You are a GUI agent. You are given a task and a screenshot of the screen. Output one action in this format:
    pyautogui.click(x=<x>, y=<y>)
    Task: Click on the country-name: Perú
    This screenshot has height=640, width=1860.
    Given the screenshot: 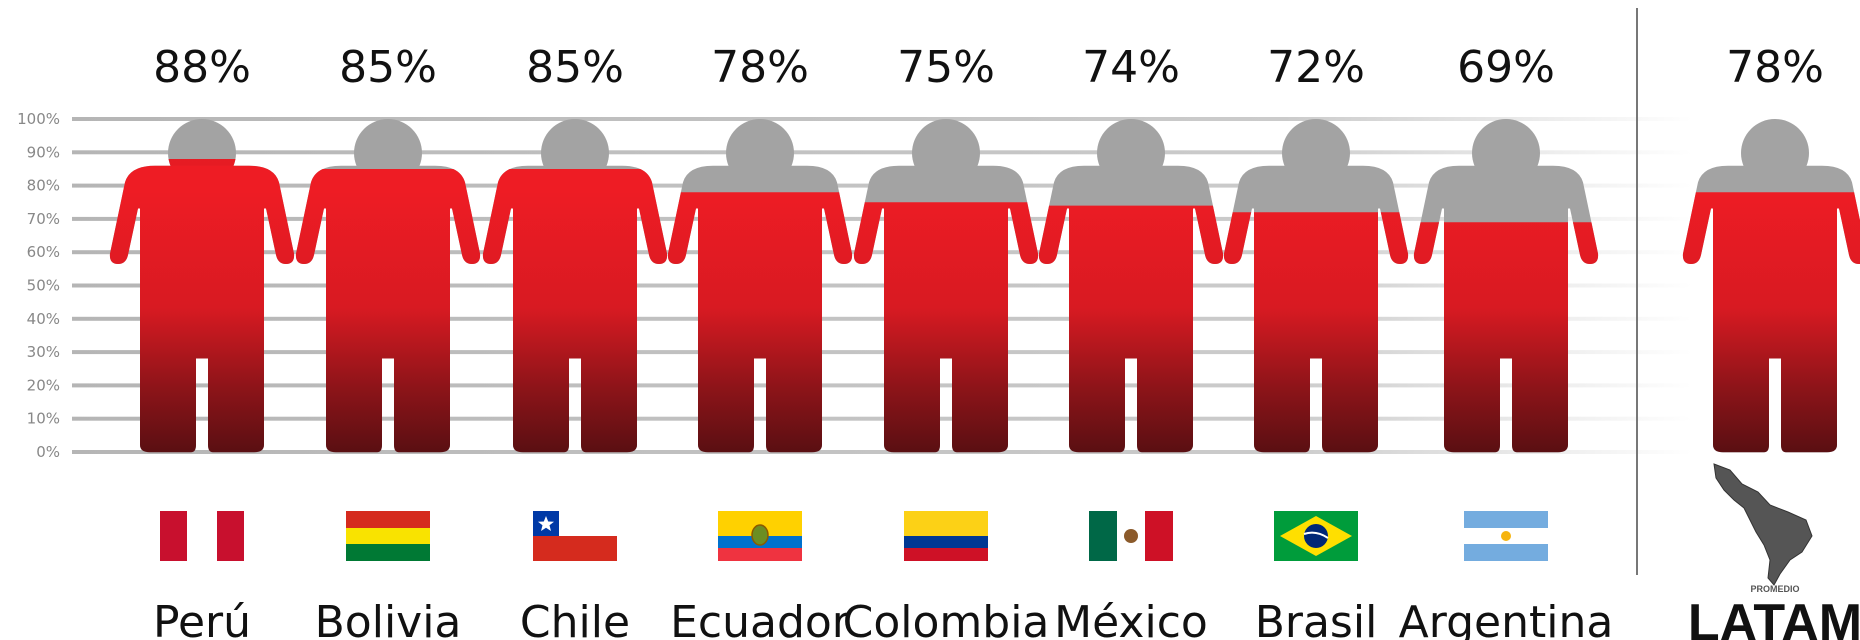 What is the action you would take?
    pyautogui.click(x=202, y=618)
    